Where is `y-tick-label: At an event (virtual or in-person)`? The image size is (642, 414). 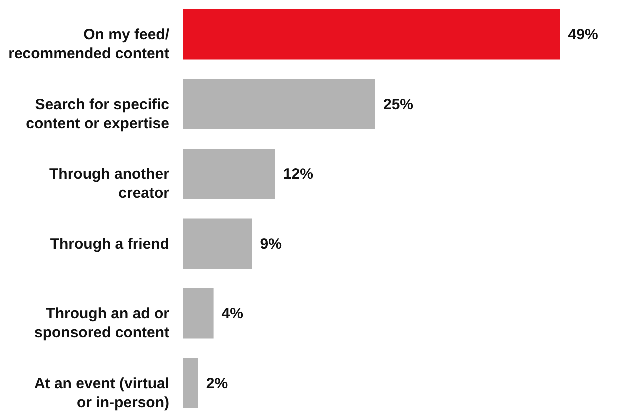
y-tick-label: At an event (virtual or in-person) is located at coordinates (102, 393).